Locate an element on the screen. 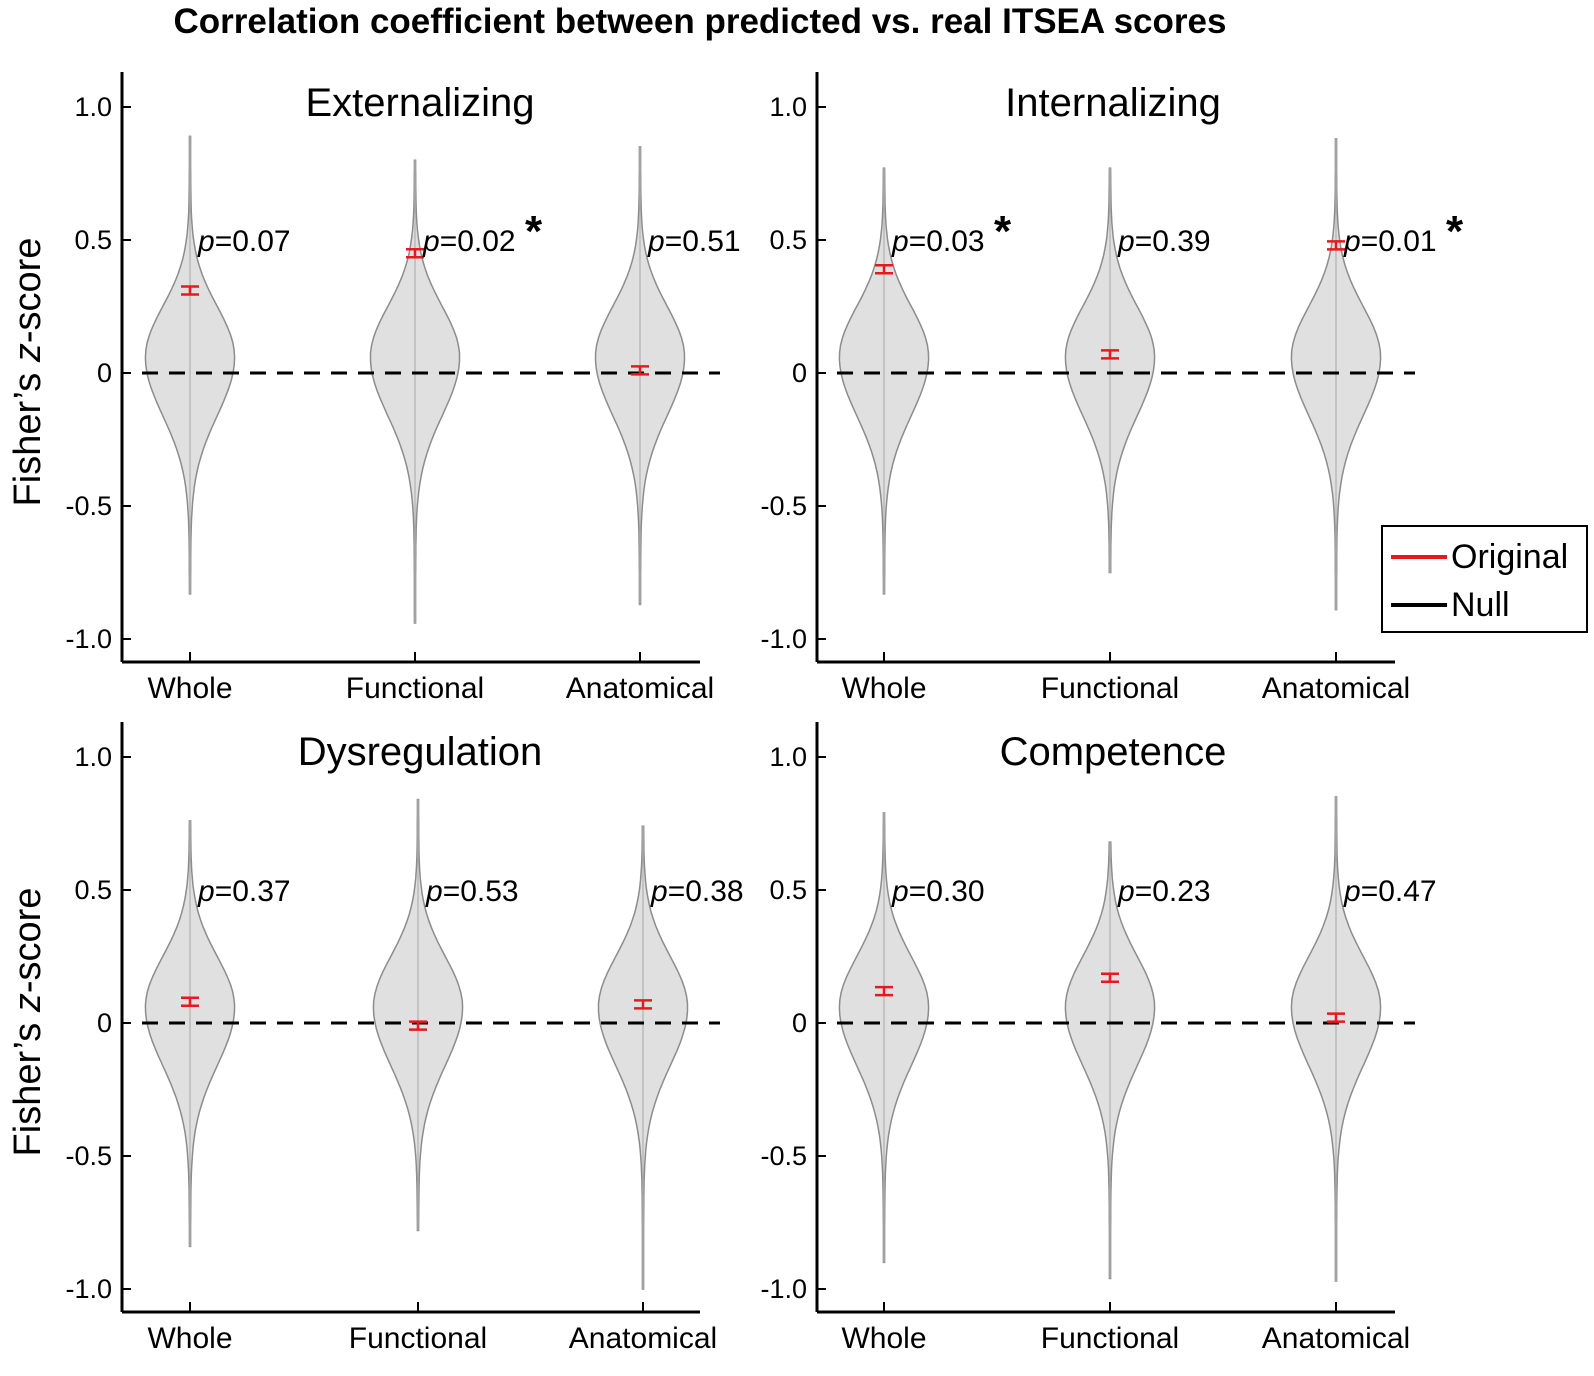 This screenshot has width=1594, height=1376. p-value-label: p=0.39 is located at coordinates (1164, 241).